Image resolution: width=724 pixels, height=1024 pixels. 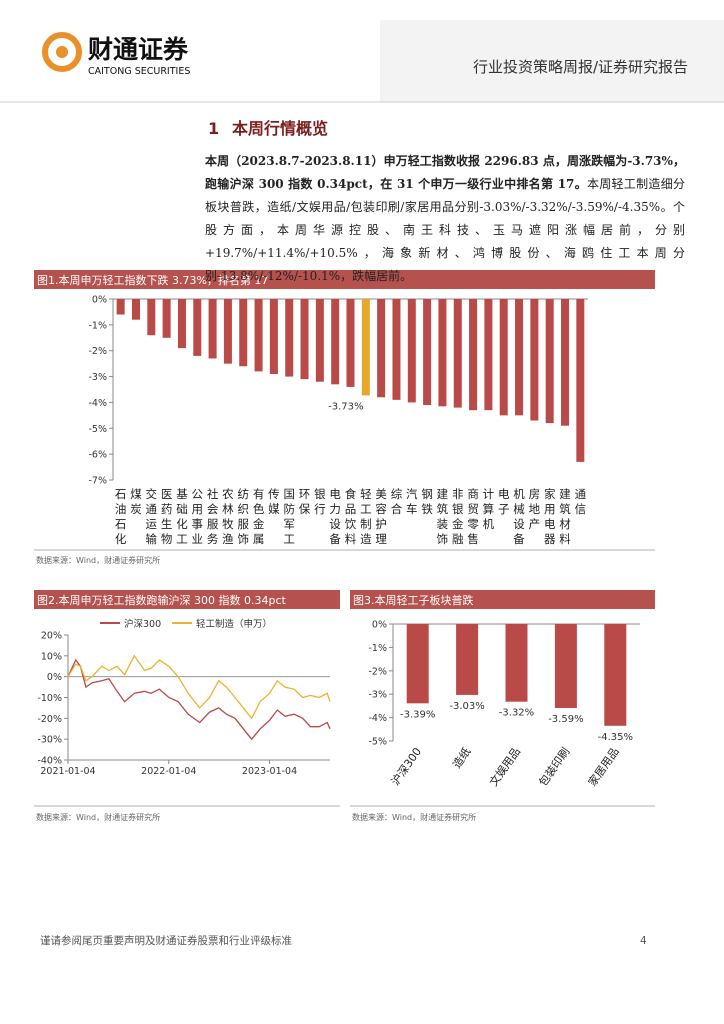 I want to click on brand-en: CAITONG SECURITIES, so click(x=139, y=71).